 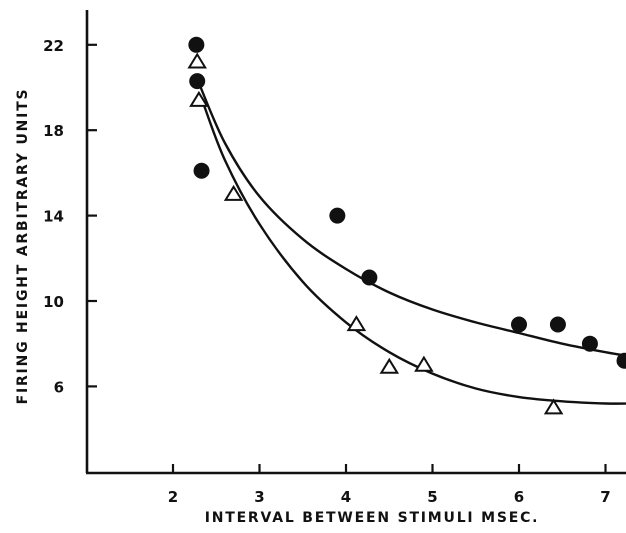 What do you see at coordinates (605, 497) in the screenshot?
I see `x-tick-label: 7` at bounding box center [605, 497].